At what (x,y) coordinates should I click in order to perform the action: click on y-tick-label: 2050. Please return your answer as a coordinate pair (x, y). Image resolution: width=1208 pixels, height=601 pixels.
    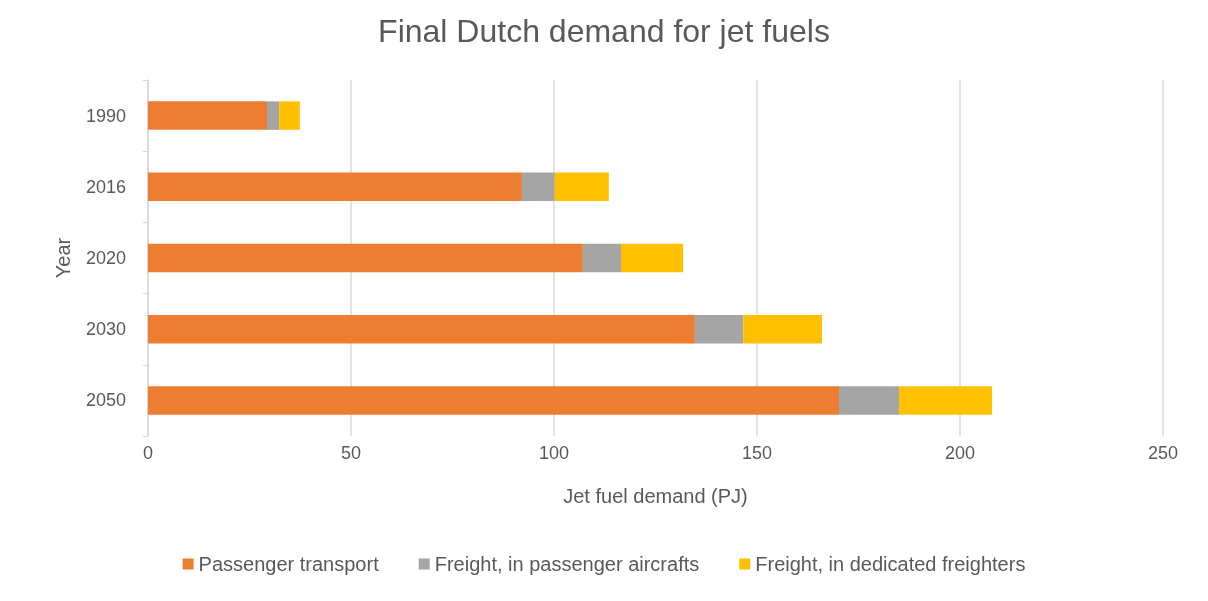
    Looking at the image, I should click on (105, 400).